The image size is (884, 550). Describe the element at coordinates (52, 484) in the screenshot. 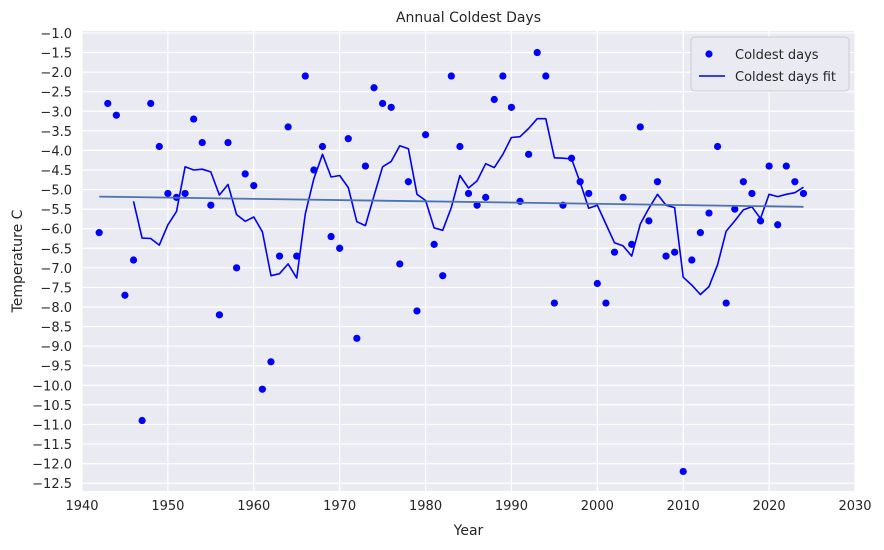

I see `y-tick-label: −12.5` at that location.